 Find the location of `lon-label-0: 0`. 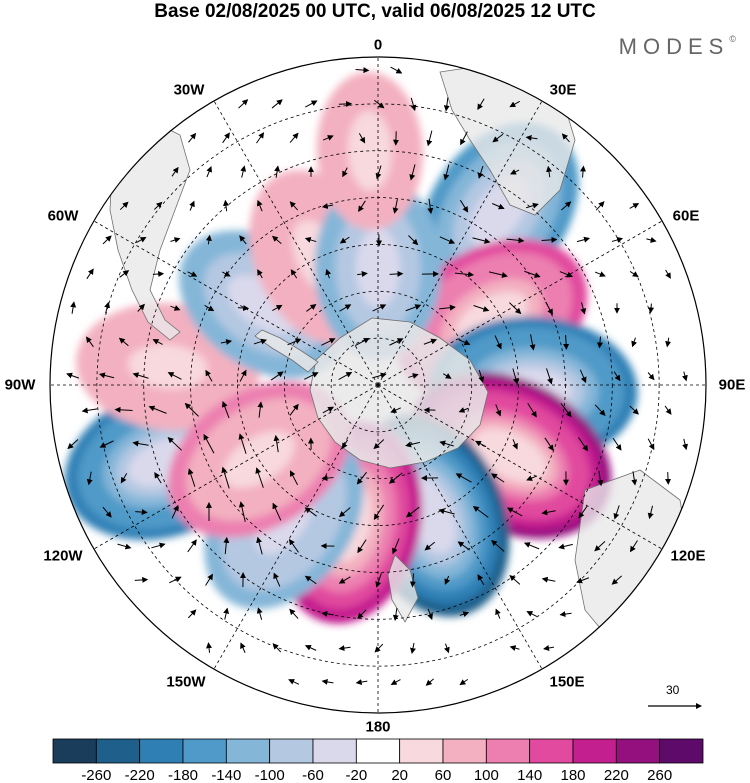

lon-label-0: 0 is located at coordinates (378, 45).